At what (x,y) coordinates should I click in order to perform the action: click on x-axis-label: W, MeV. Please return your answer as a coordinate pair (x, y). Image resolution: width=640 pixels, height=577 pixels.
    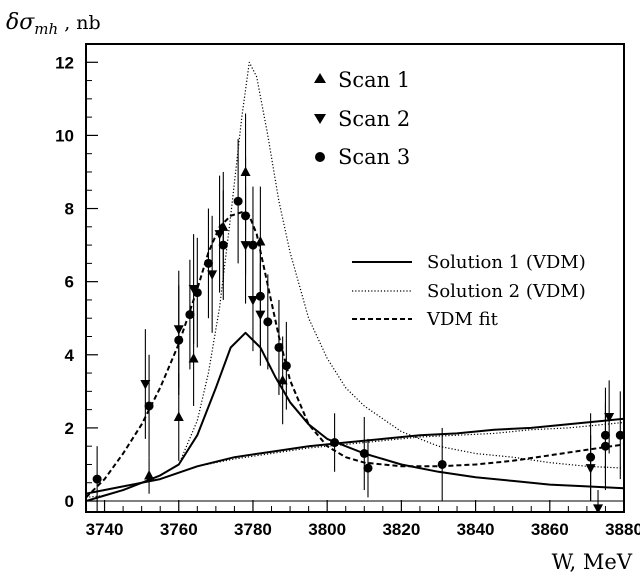
    Looking at the image, I should click on (592, 562).